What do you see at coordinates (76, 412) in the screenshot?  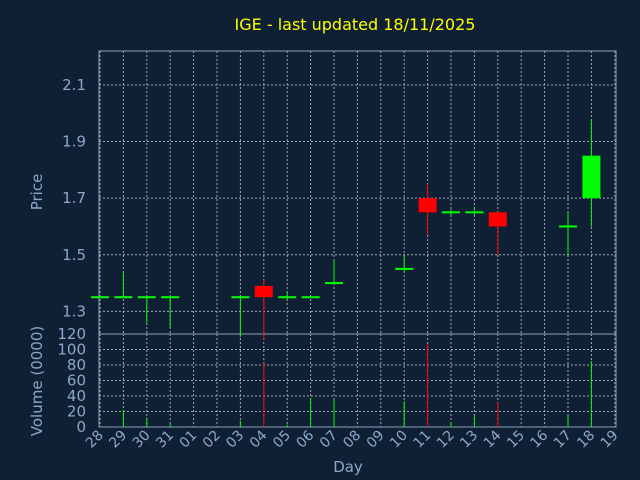 I see `volume-tick-label: 20` at bounding box center [76, 412].